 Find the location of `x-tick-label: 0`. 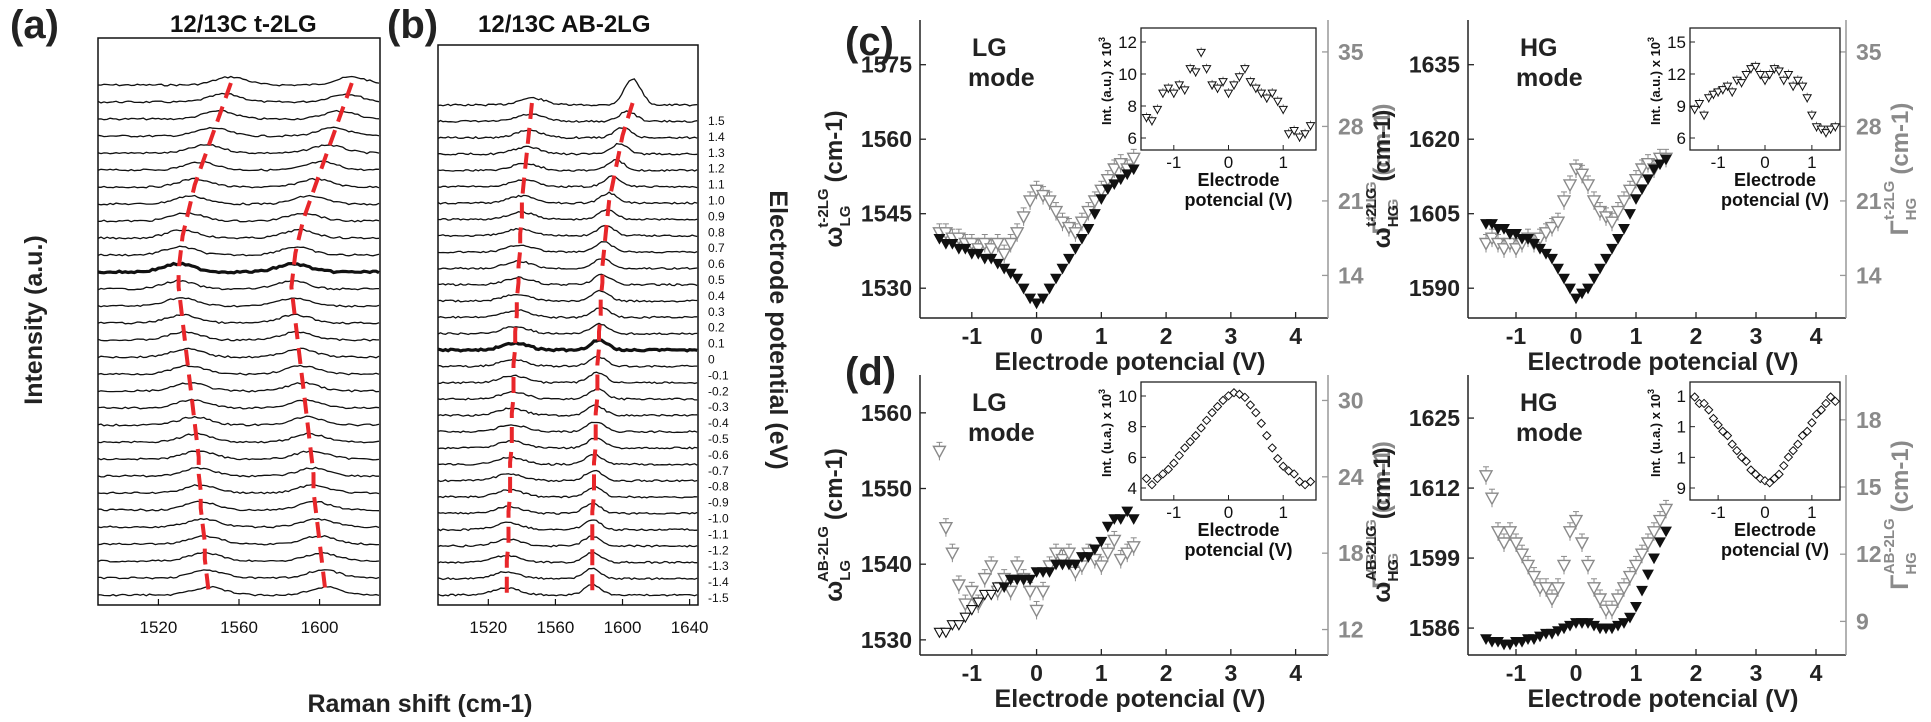

x-tick-label: 0 is located at coordinates (1576, 336).